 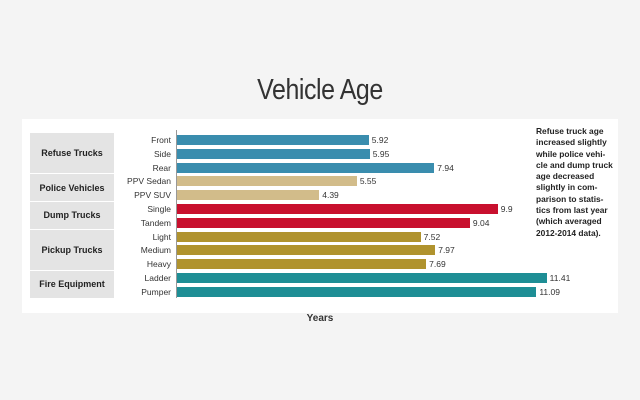 I want to click on value-label: 5.95, so click(x=381, y=153).